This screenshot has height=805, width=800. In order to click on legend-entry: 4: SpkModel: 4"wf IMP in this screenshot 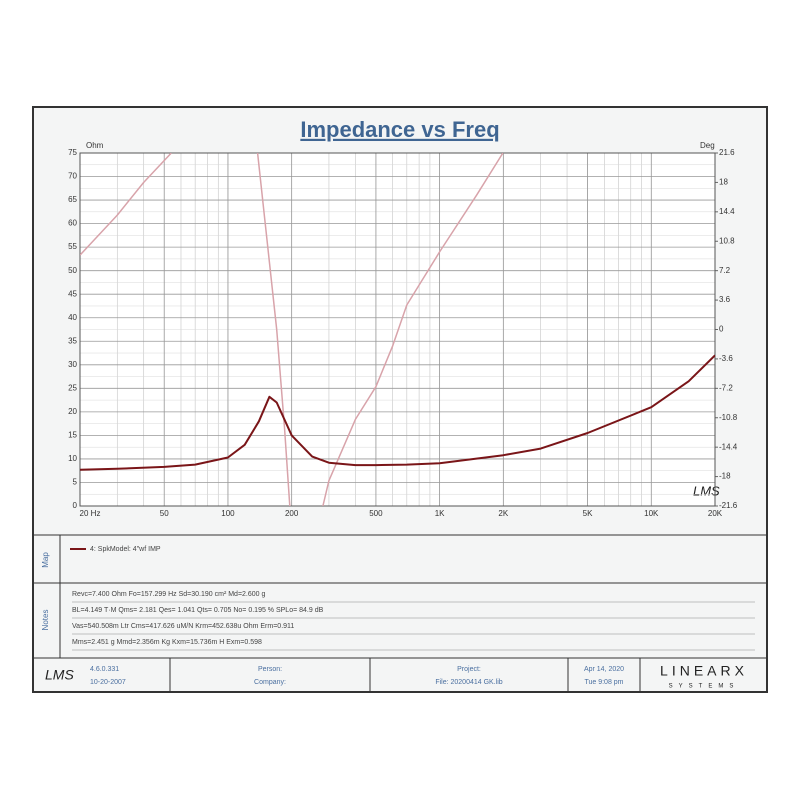, I will do `click(125, 549)`.